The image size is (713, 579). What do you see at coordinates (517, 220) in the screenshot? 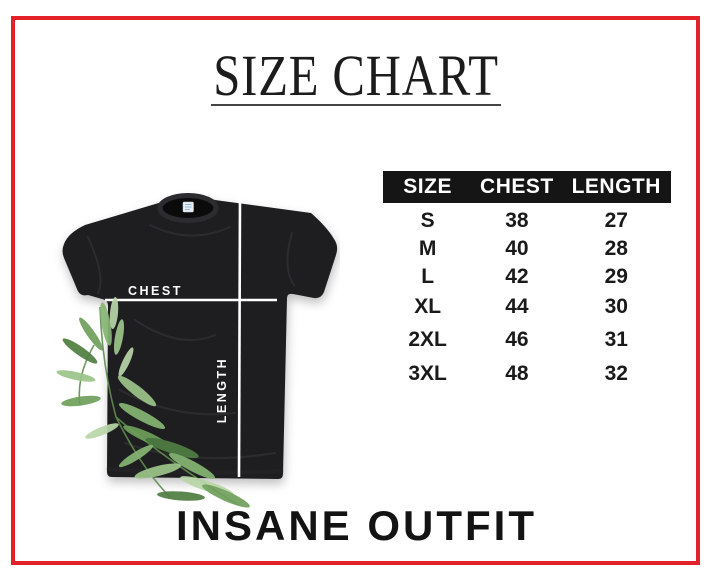
I see `chest-value: 38` at bounding box center [517, 220].